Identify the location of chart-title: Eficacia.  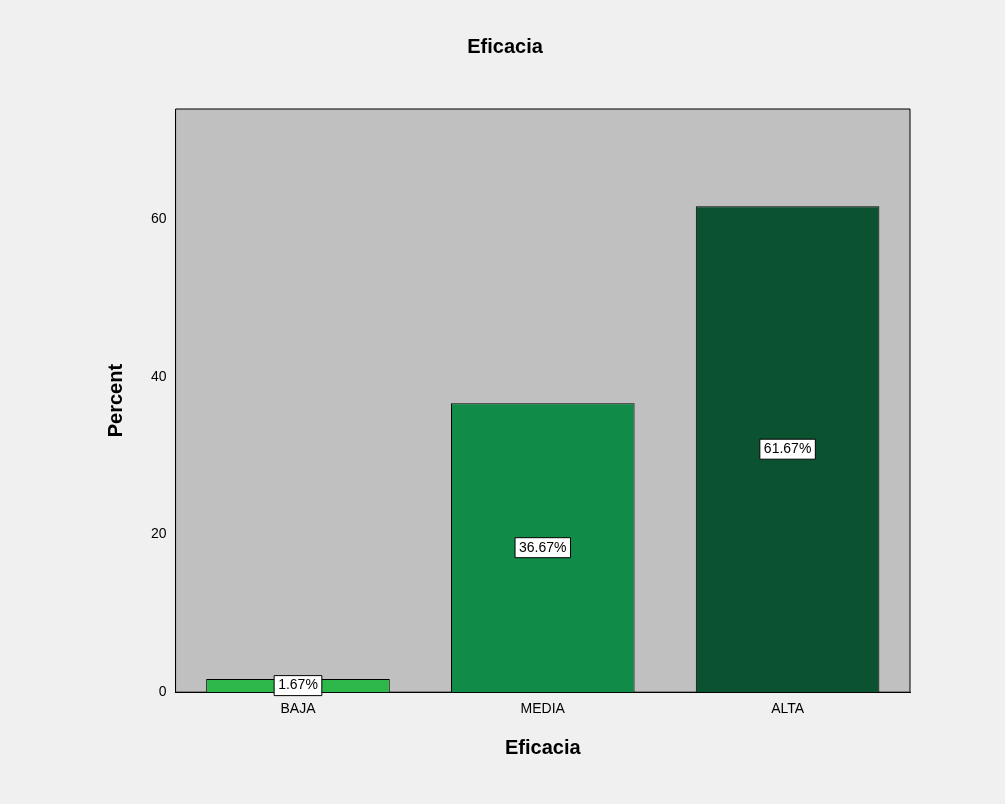
(505, 45).